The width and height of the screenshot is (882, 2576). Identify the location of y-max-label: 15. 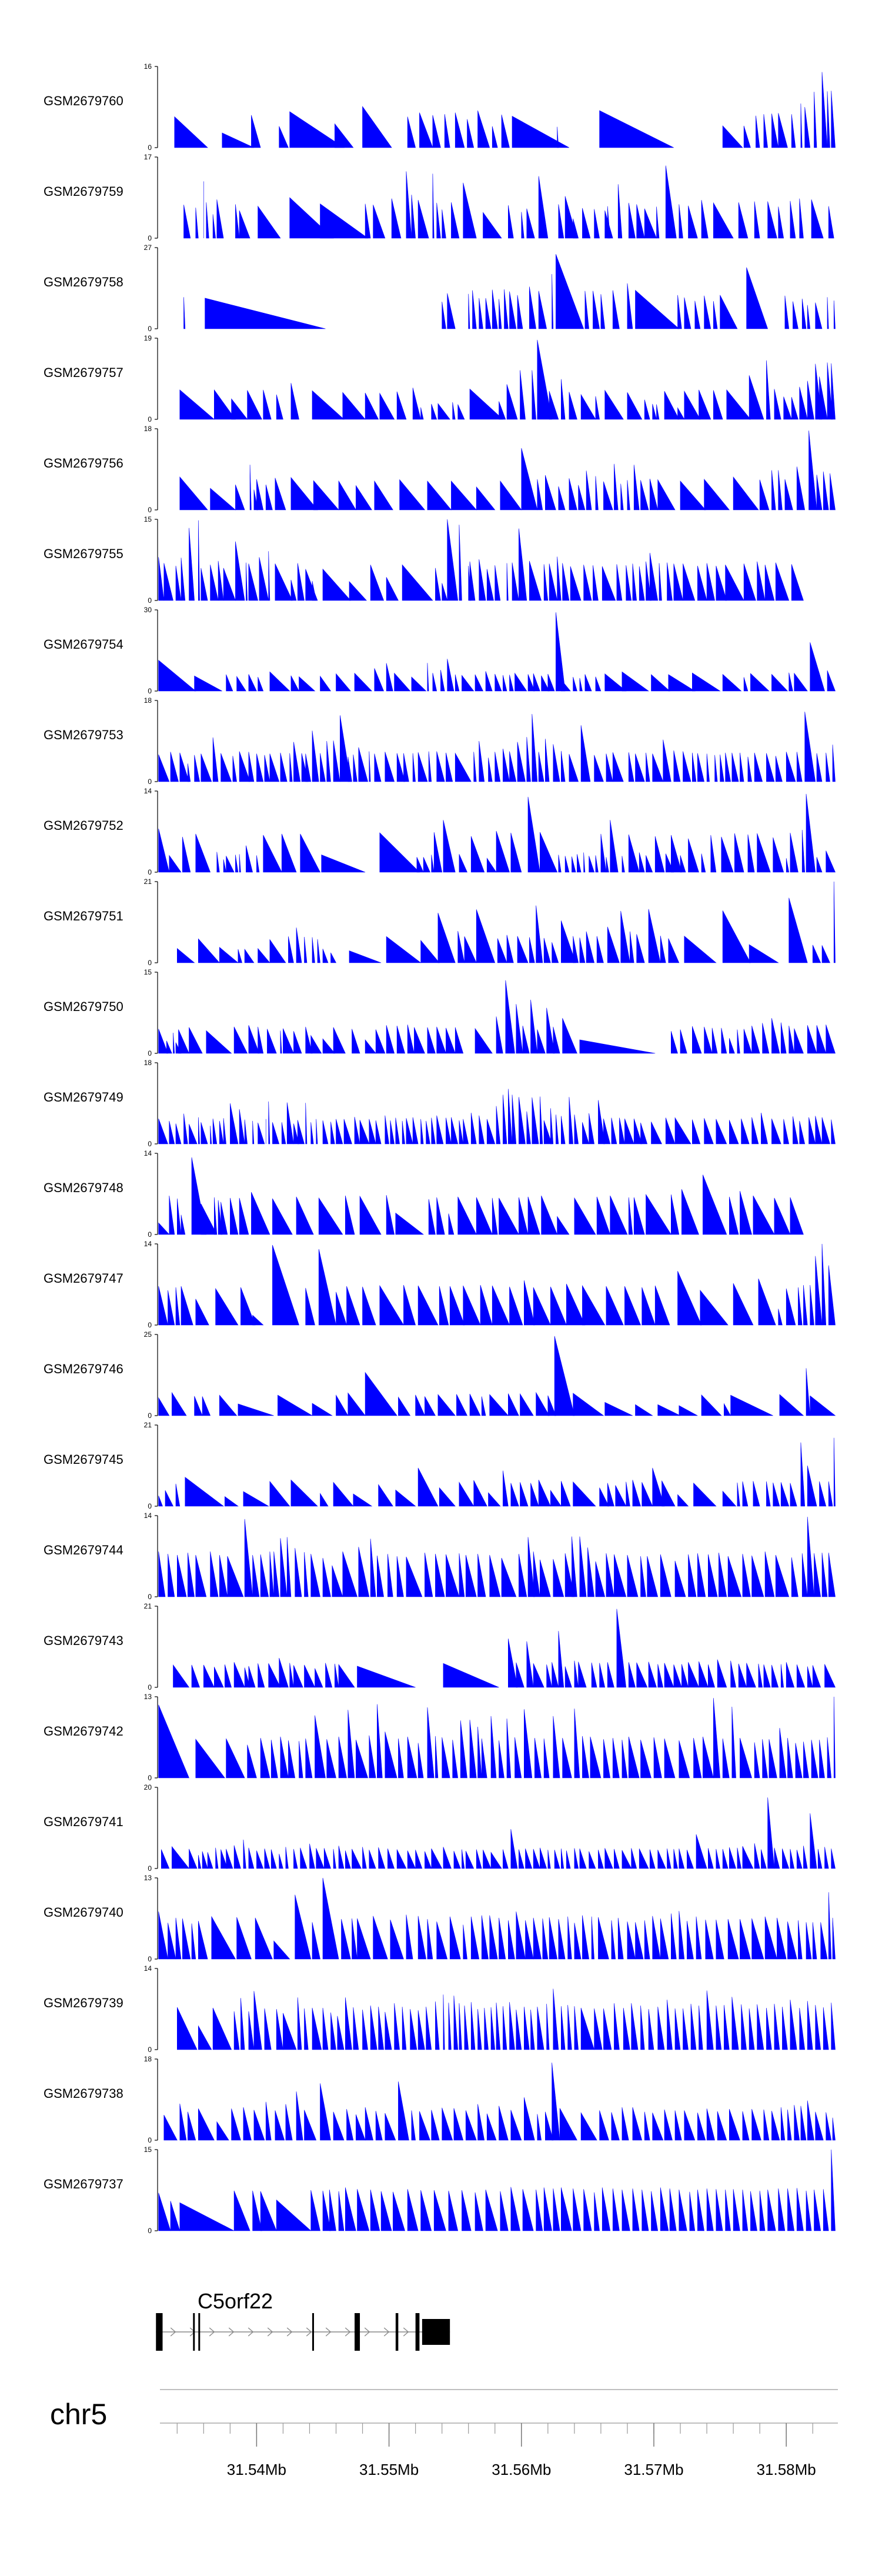
(148, 519).